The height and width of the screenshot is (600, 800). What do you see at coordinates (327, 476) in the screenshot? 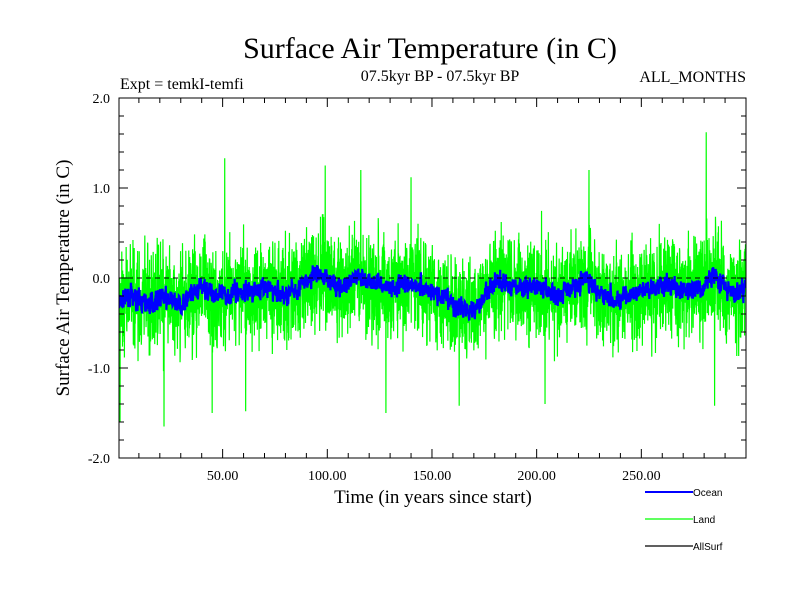
I see `x-tick-label: 100.00` at bounding box center [327, 476].